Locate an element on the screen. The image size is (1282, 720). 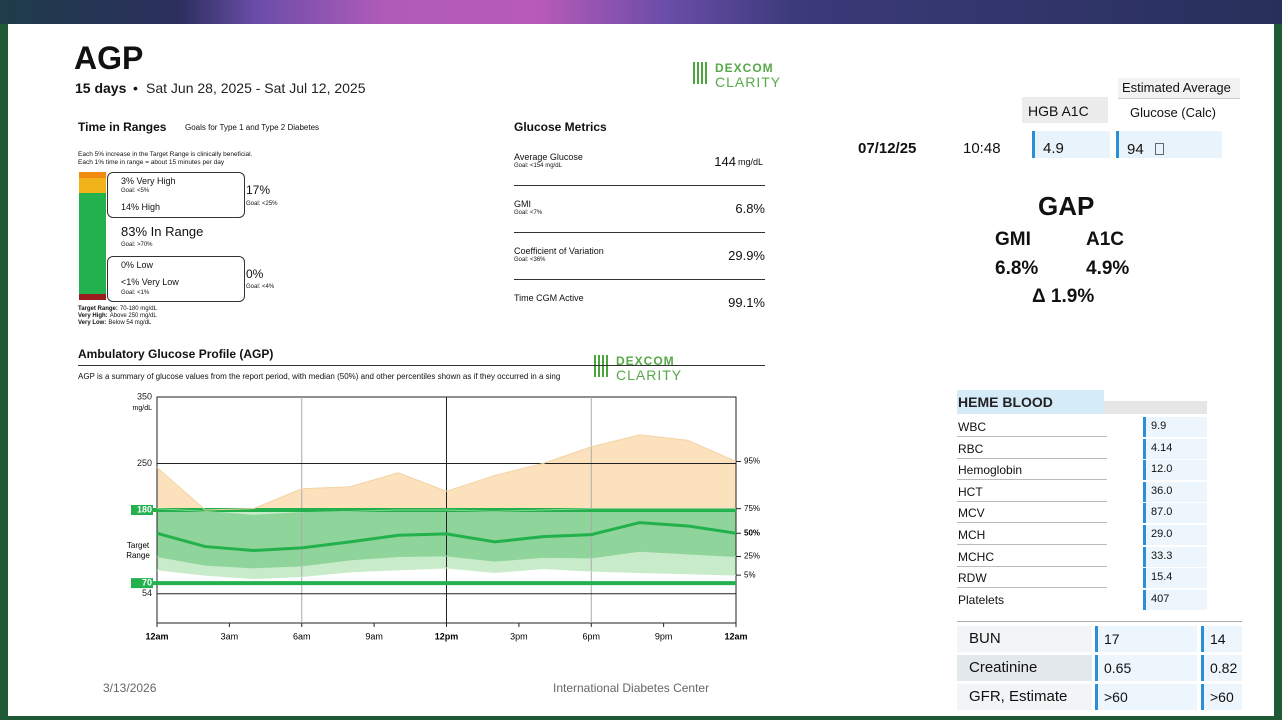
percentile-label: 5% is located at coordinates (750, 574).